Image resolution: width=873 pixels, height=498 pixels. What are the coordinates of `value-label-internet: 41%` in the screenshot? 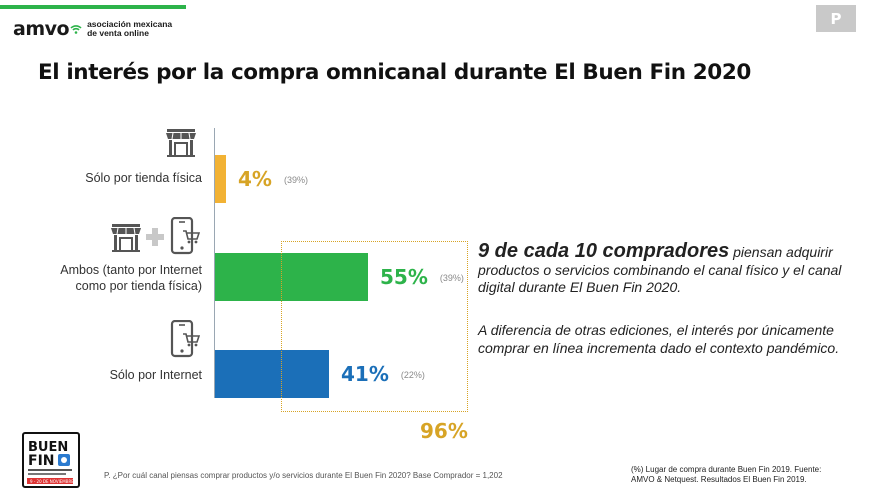 It's located at (365, 374).